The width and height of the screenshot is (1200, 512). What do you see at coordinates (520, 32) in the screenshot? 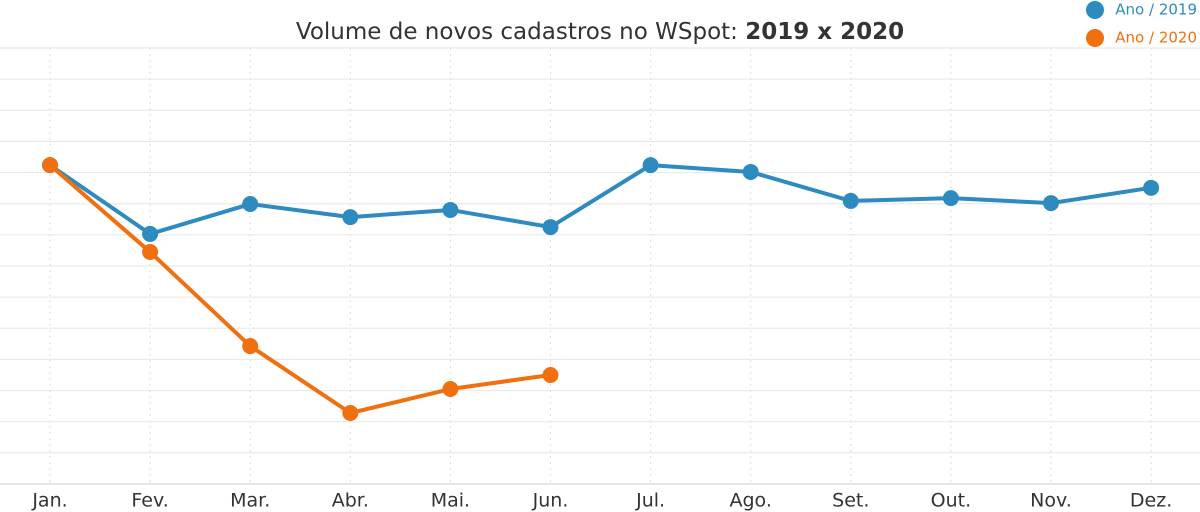
I see `title-text: Volume de novos cadastros no WSpot:` at bounding box center [520, 32].